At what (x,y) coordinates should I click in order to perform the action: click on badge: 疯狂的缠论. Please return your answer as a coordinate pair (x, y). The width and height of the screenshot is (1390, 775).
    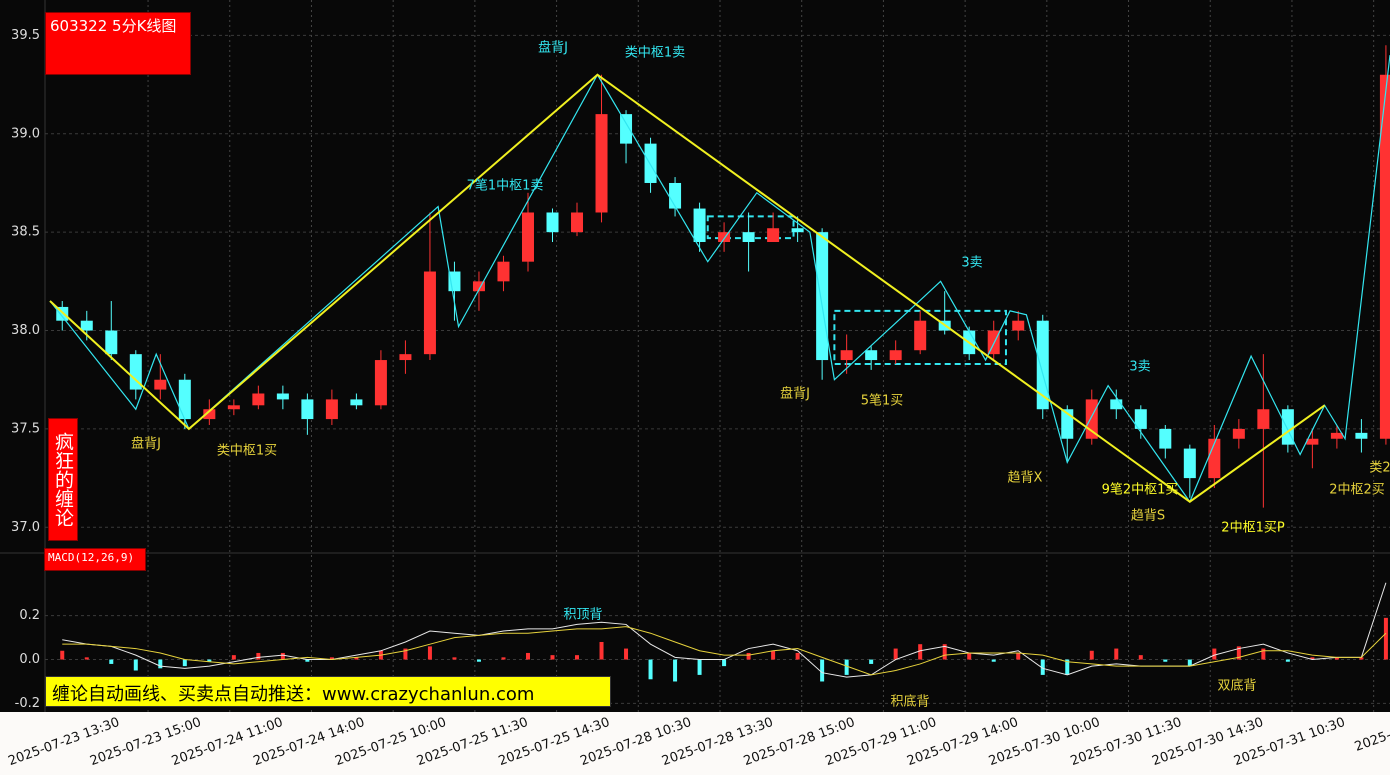
    Looking at the image, I should click on (63, 479).